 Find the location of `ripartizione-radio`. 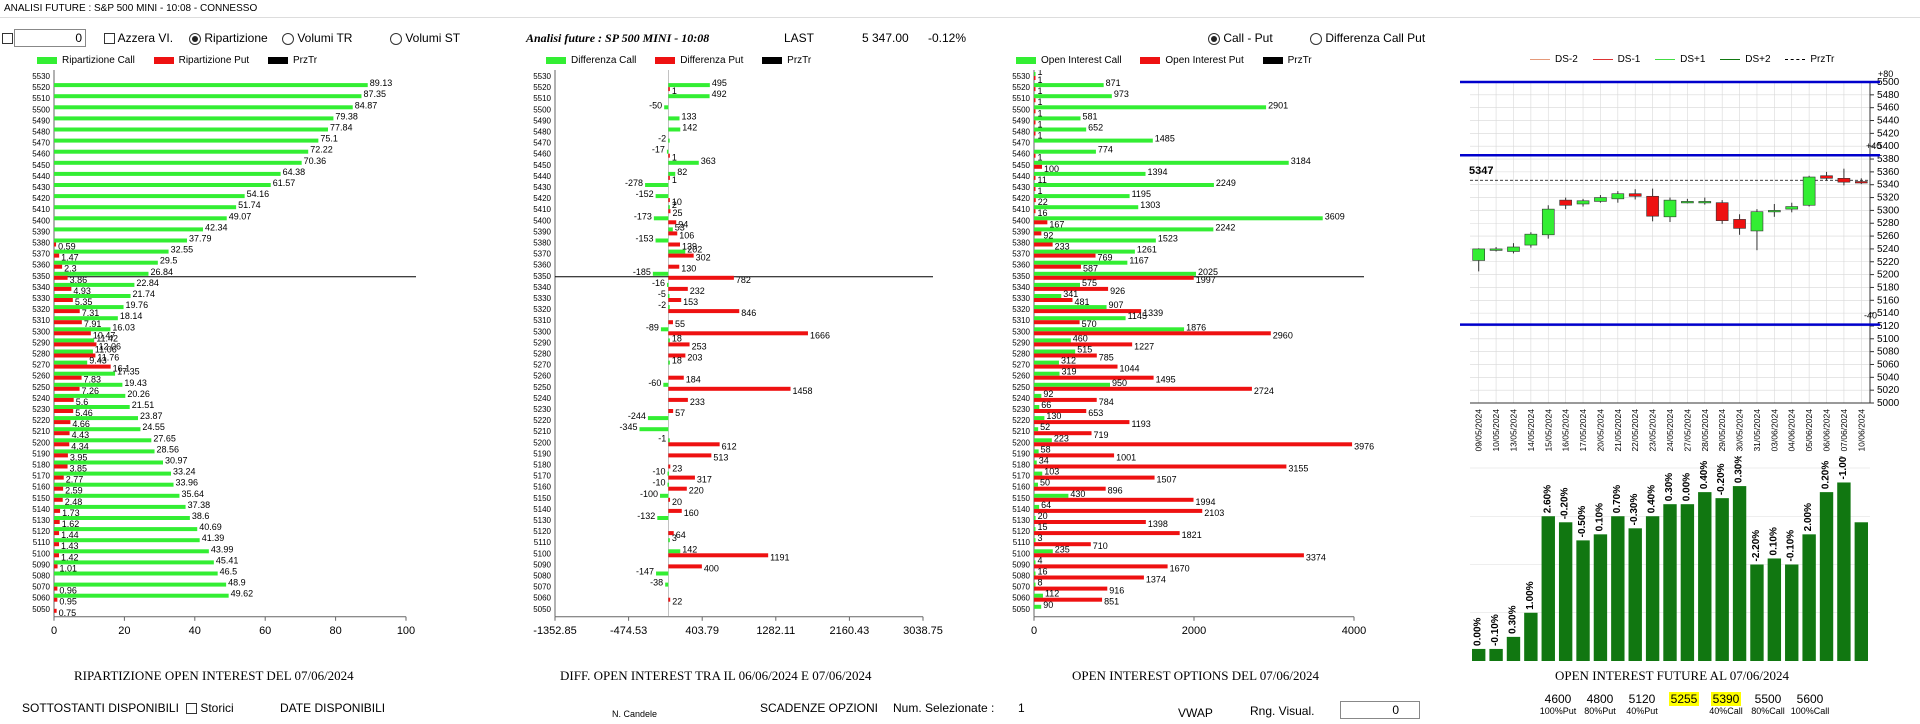

ripartizione-radio is located at coordinates (195, 38).